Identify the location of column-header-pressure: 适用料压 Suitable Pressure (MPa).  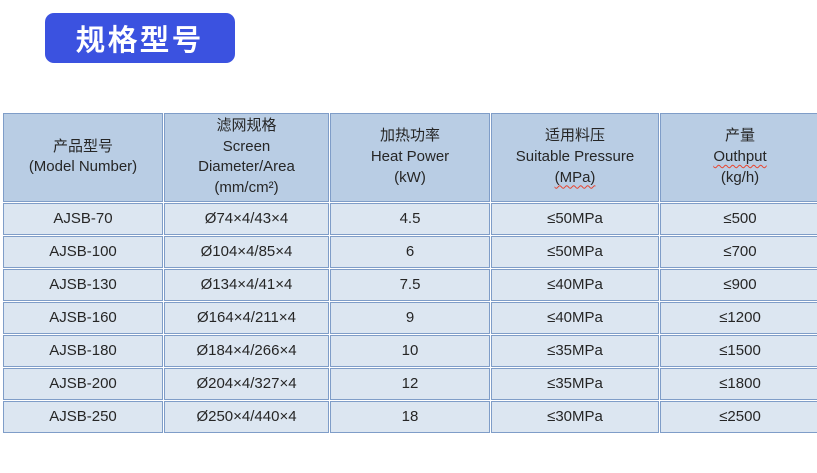
(575, 157).